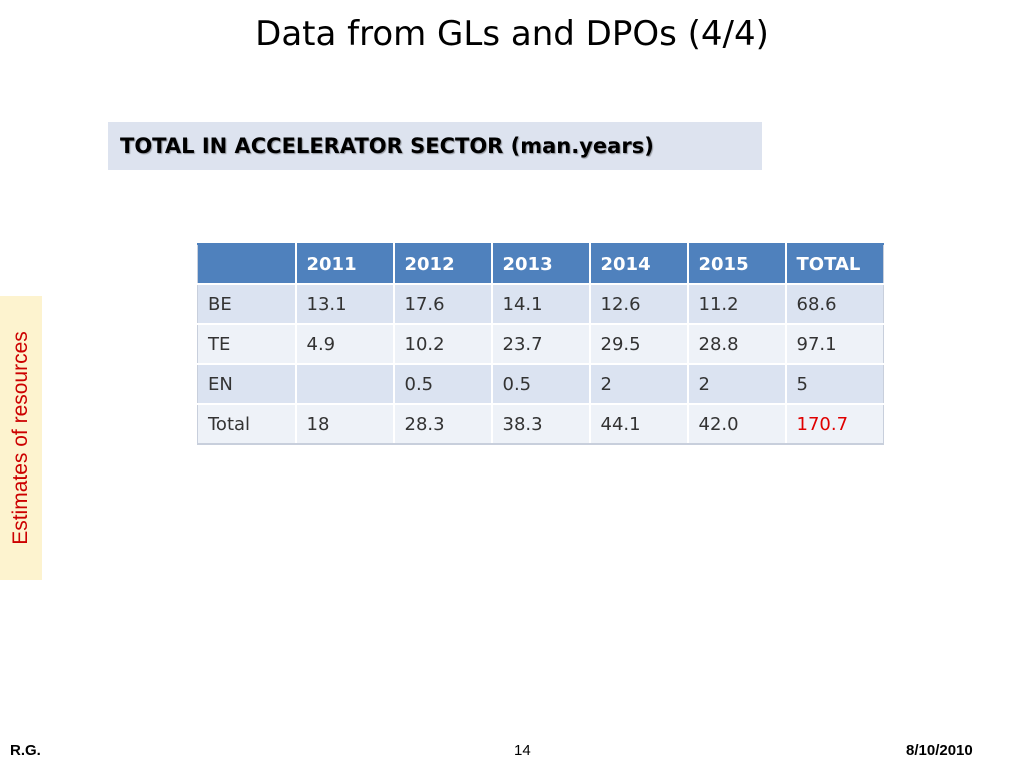 The height and width of the screenshot is (768, 1024). I want to click on table-cell: BE, so click(247, 304).